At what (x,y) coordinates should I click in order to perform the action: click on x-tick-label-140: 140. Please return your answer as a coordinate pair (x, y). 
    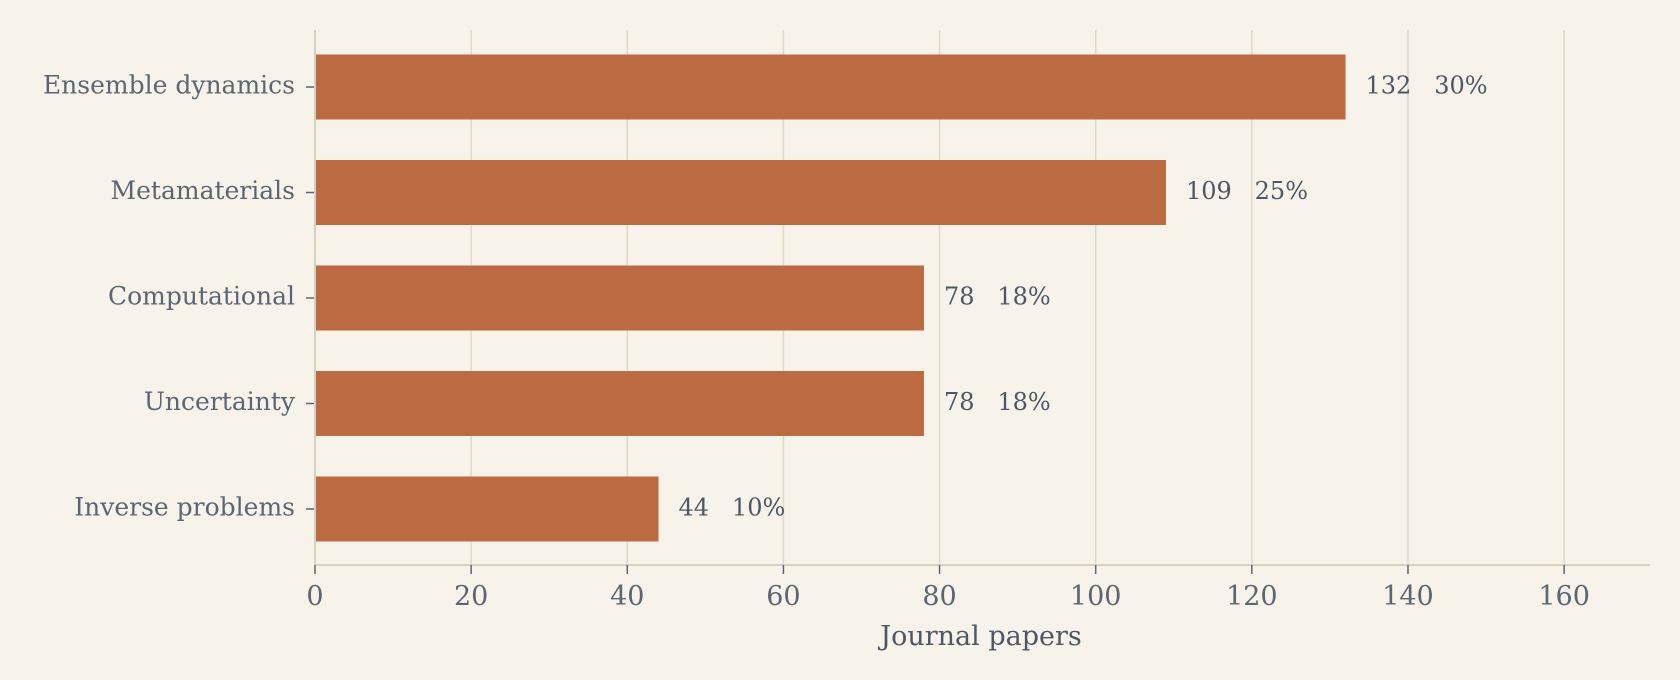
    Looking at the image, I should click on (1408, 596).